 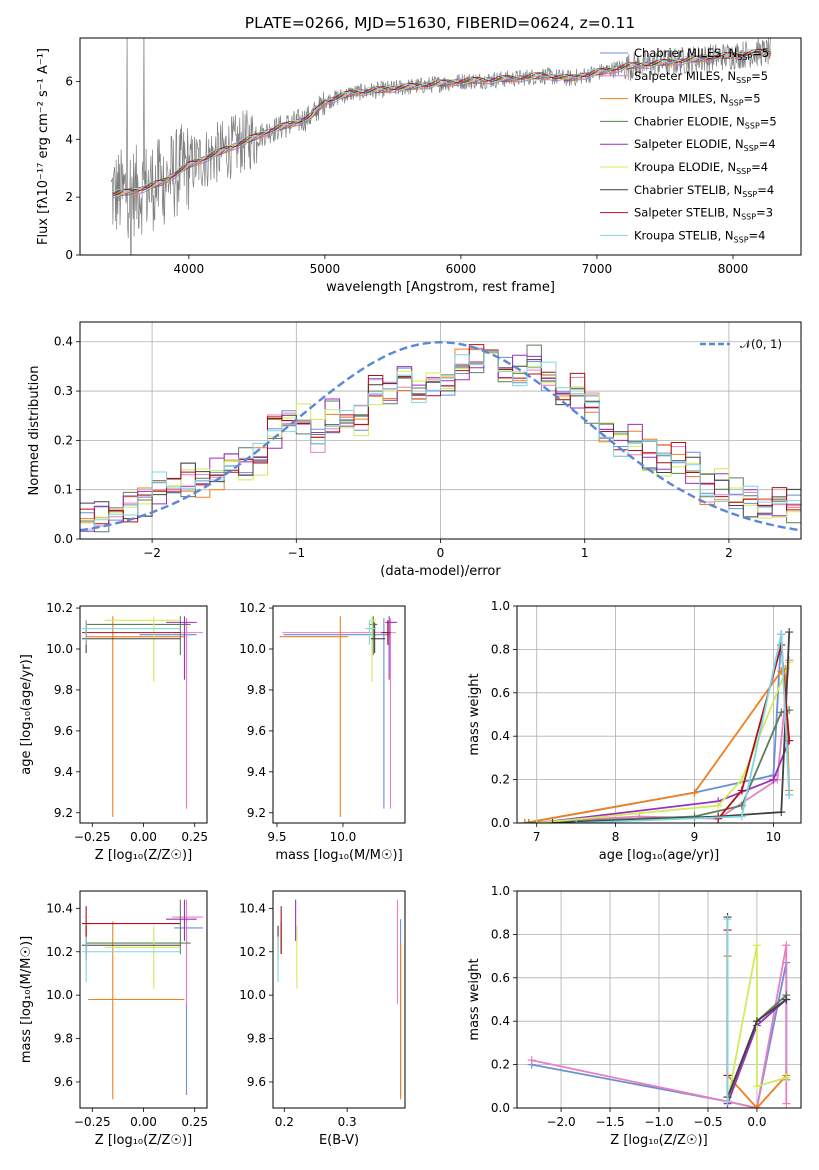 I want to click on axes-frame-mass-vs-ebv, so click(x=339, y=999).